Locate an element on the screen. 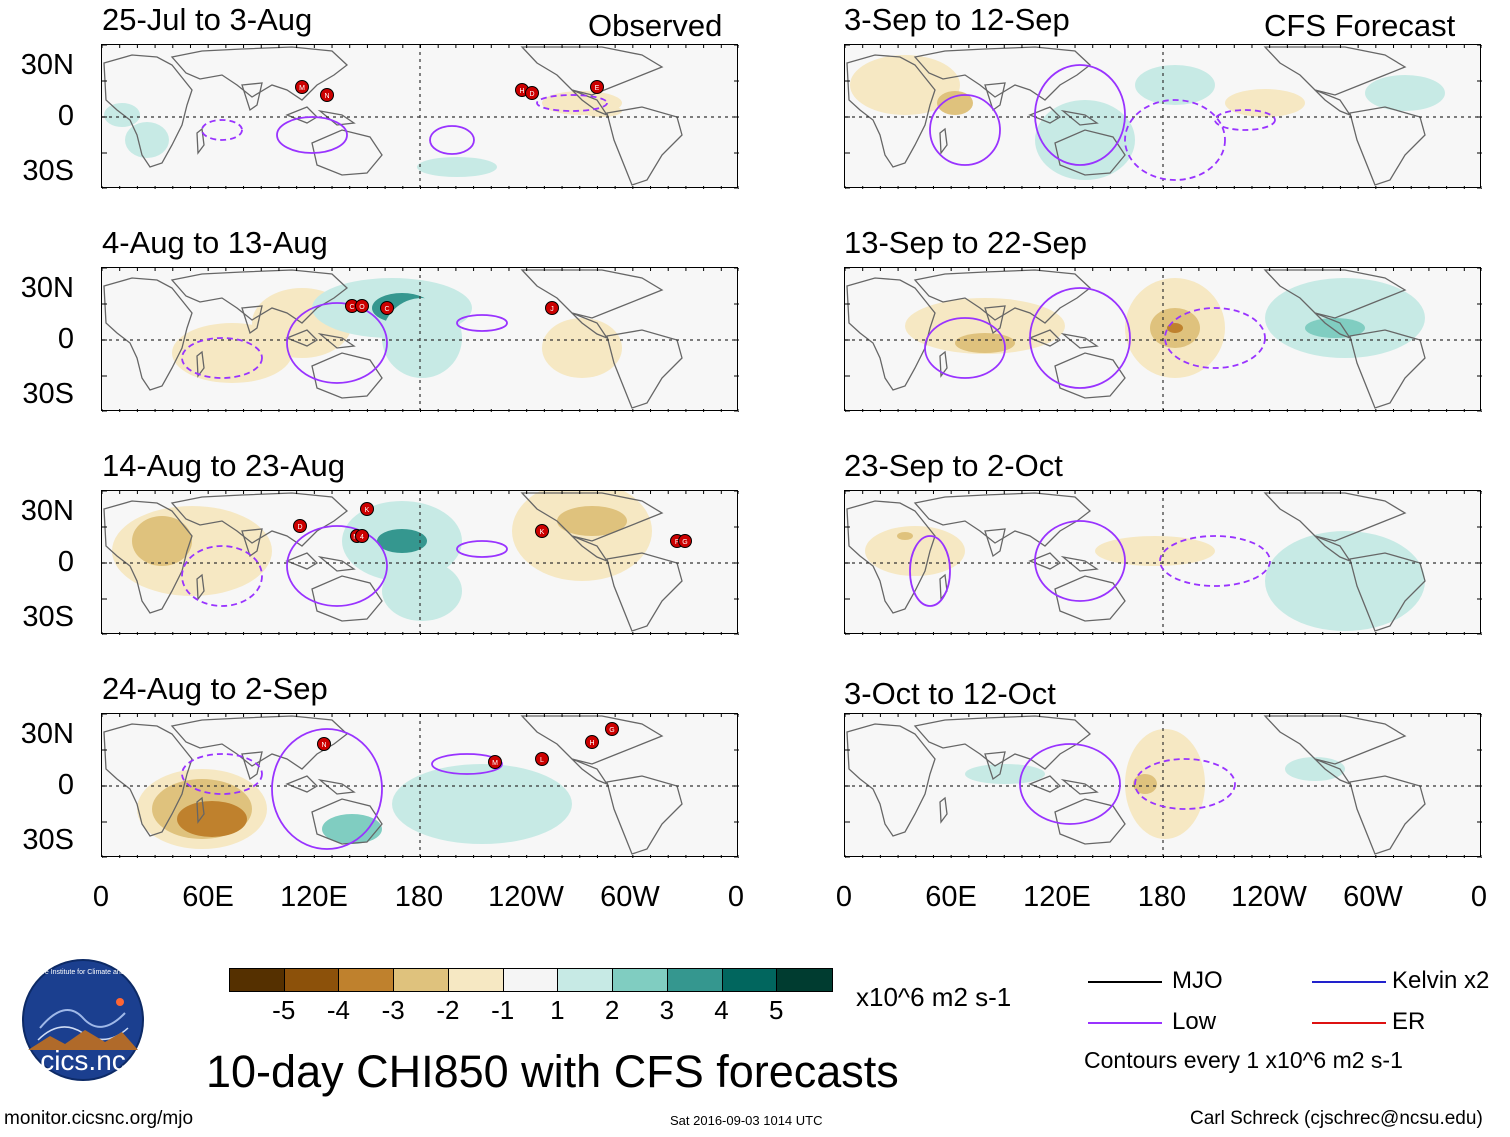 This screenshot has width=1510, height=1137. colorbar-tick: -4 is located at coordinates (338, 1010).